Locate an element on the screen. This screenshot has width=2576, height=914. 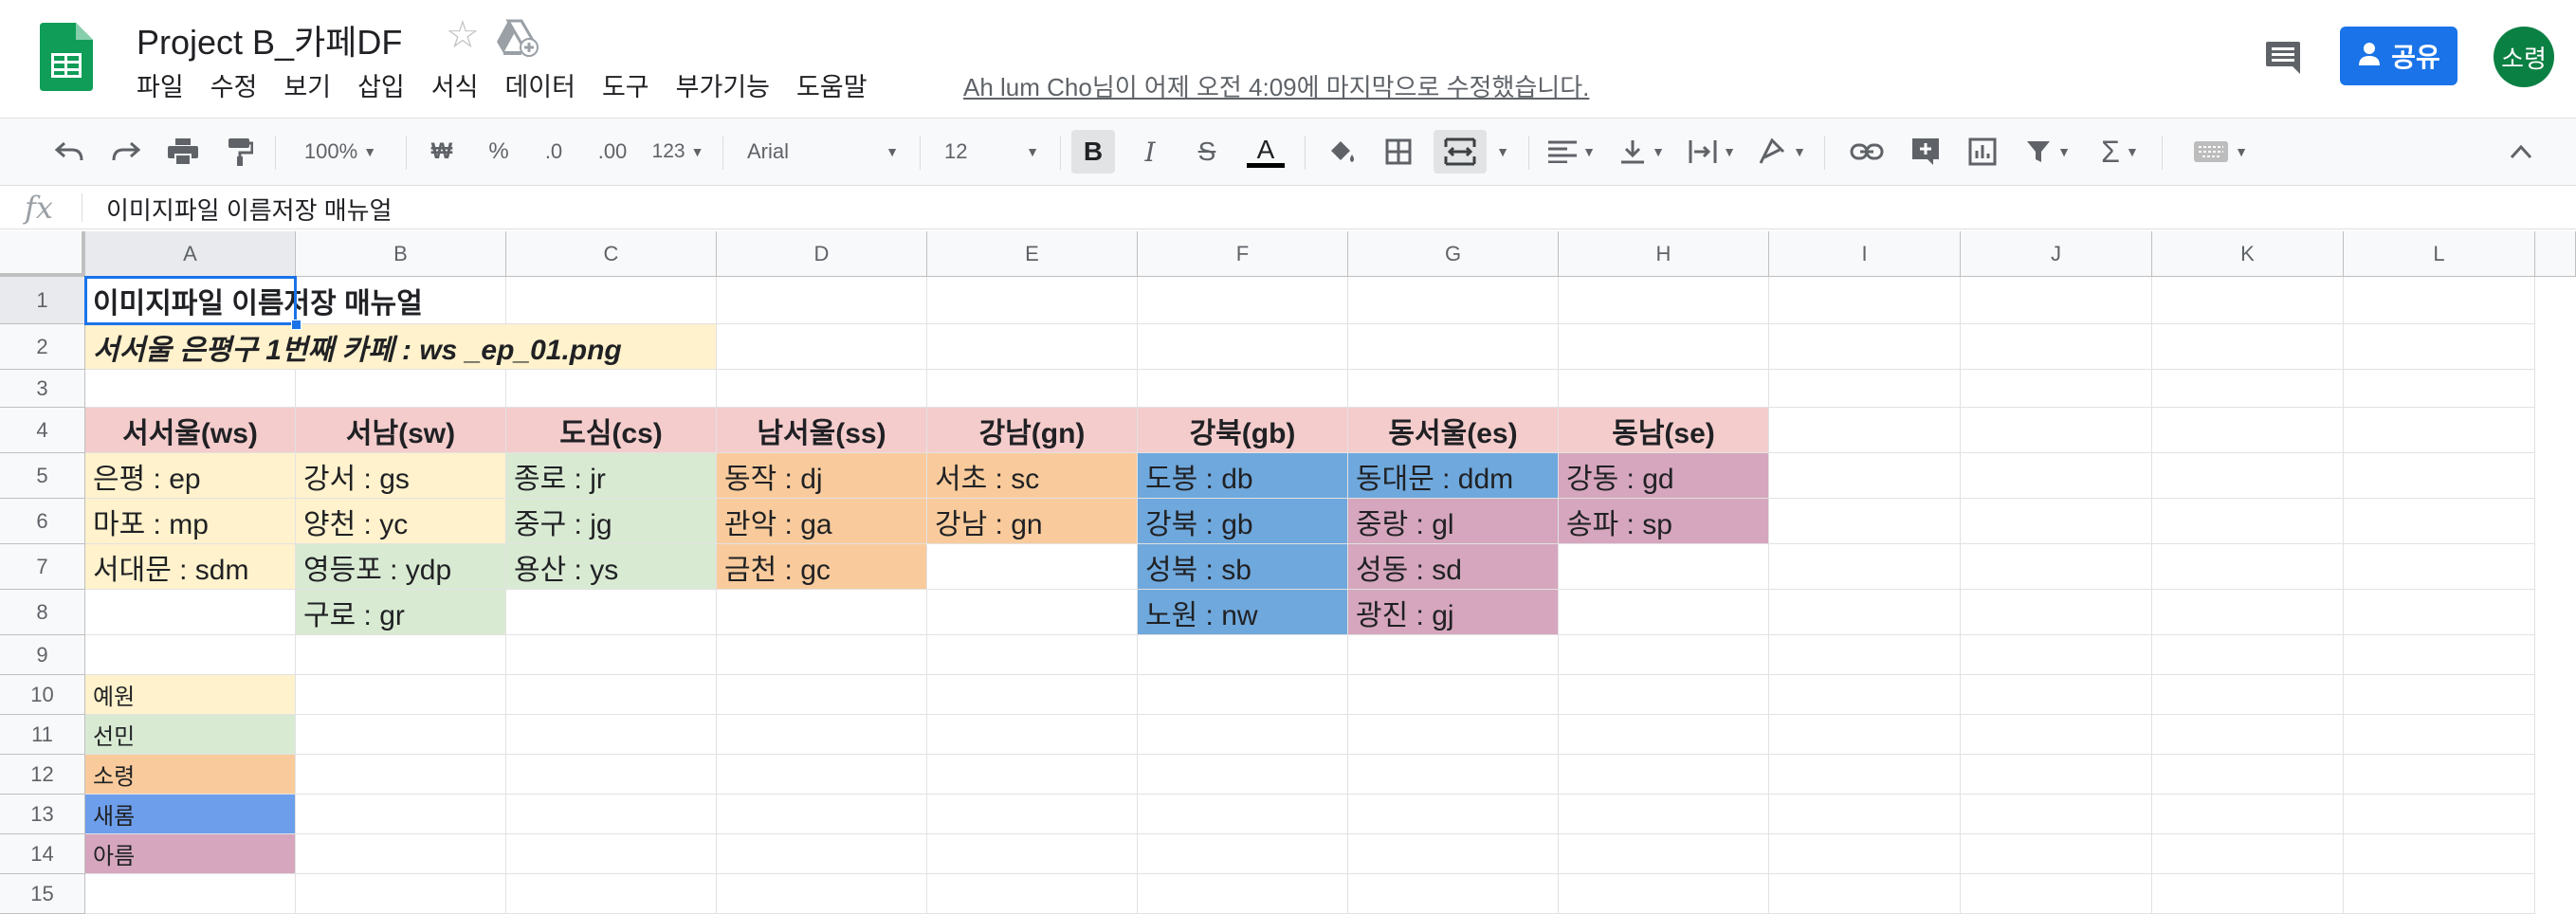
cell-B1 is located at coordinates (401, 300).